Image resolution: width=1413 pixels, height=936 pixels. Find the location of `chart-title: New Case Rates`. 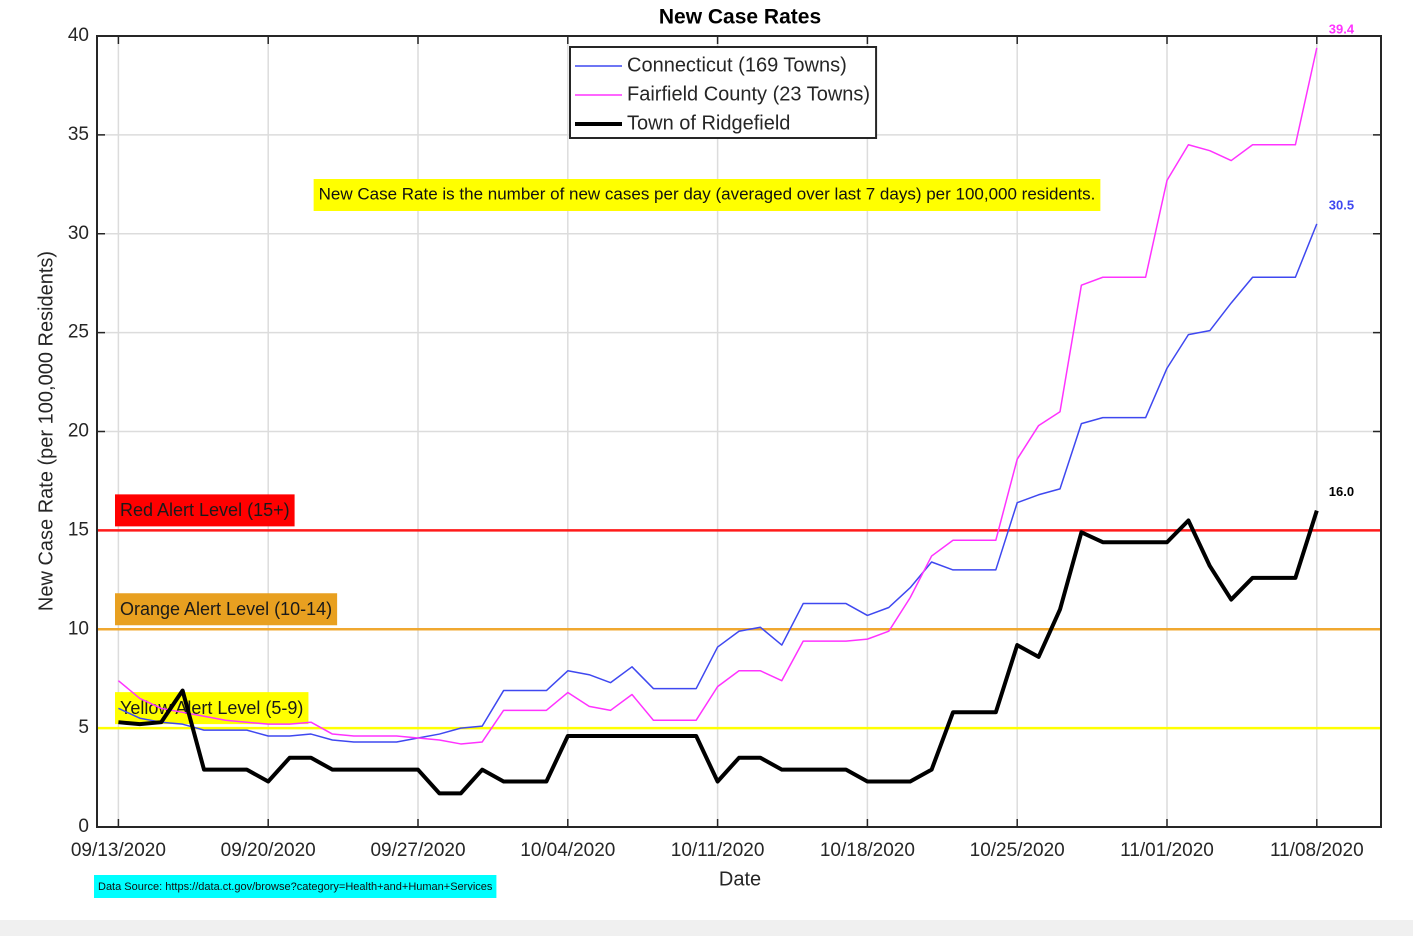

chart-title: New Case Rates is located at coordinates (740, 17).